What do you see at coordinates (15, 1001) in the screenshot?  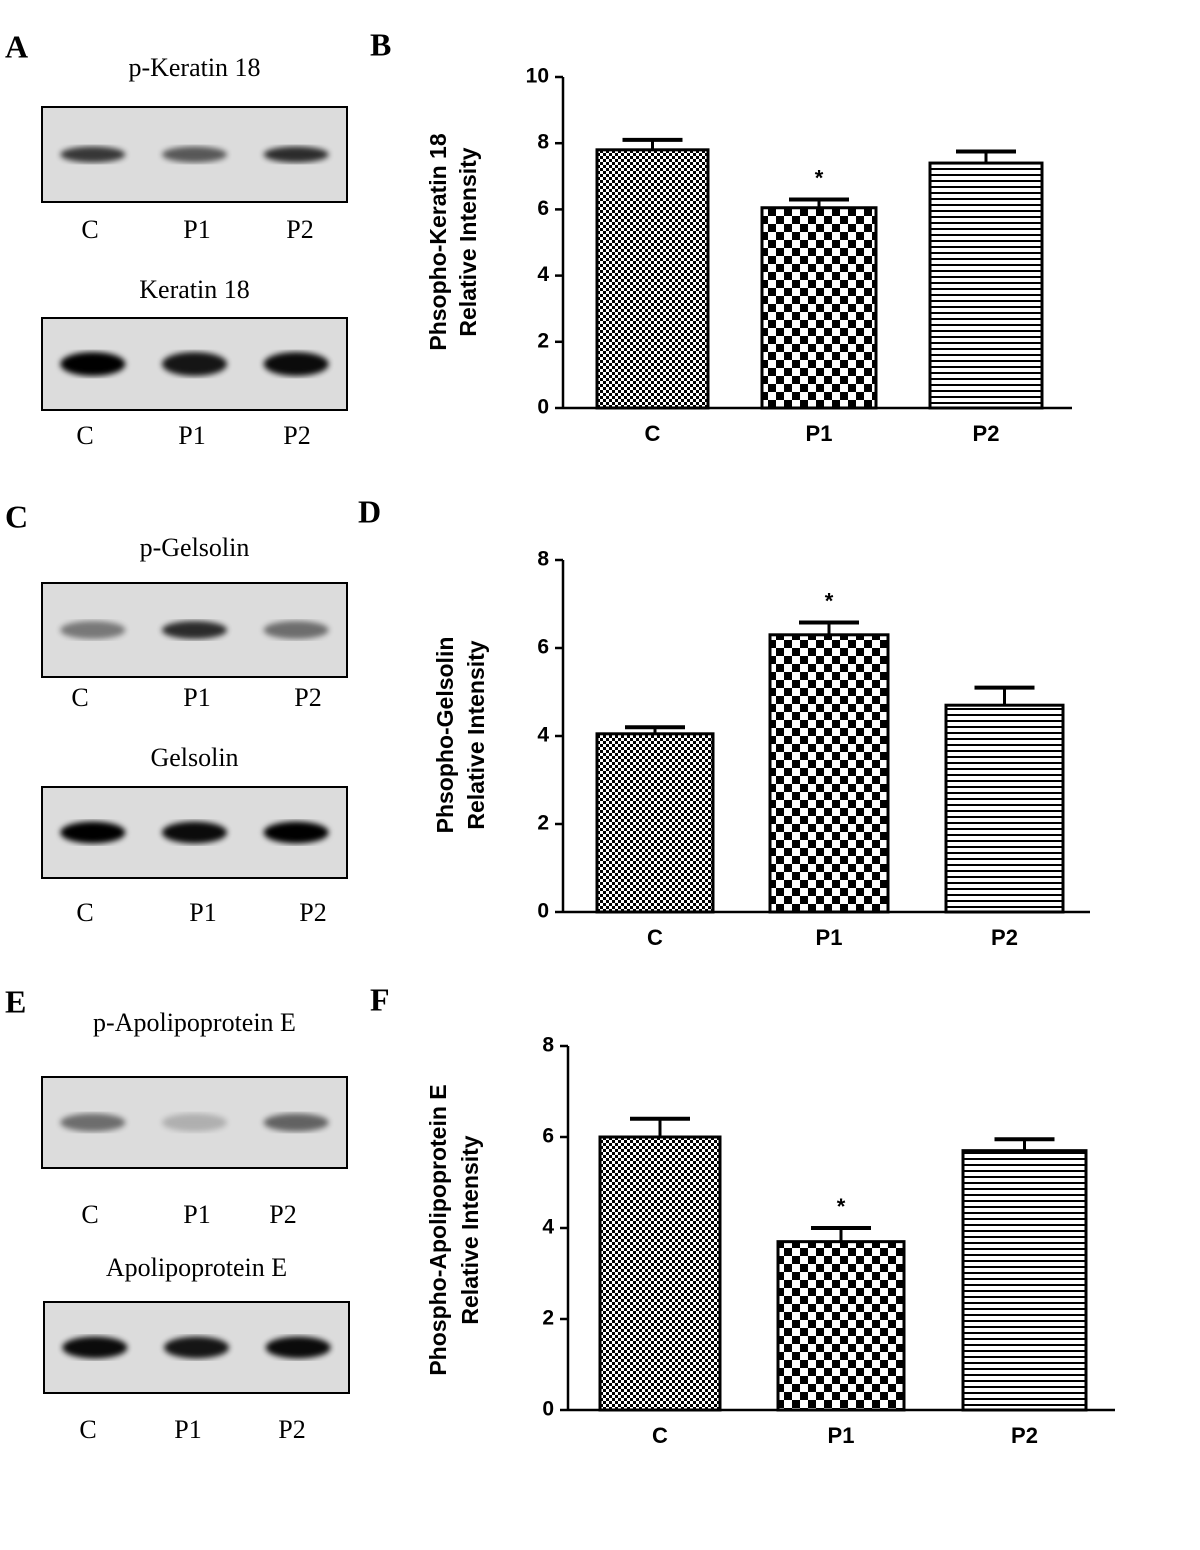 I see `panel-label: E` at bounding box center [15, 1001].